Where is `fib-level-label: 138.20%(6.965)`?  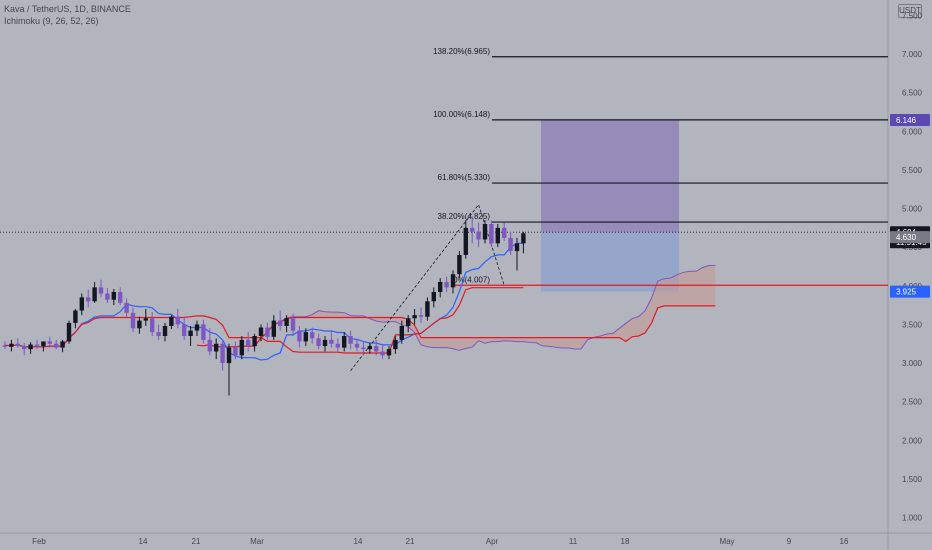 fib-level-label: 138.20%(6.965) is located at coordinates (461, 51).